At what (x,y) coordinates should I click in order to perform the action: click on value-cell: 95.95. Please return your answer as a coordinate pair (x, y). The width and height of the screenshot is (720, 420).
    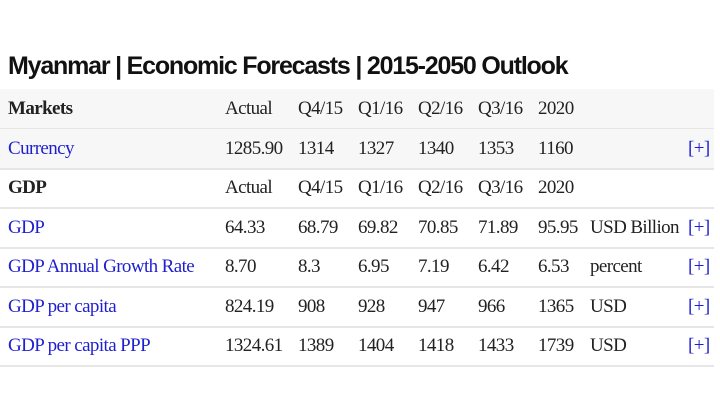
    Looking at the image, I should click on (558, 227).